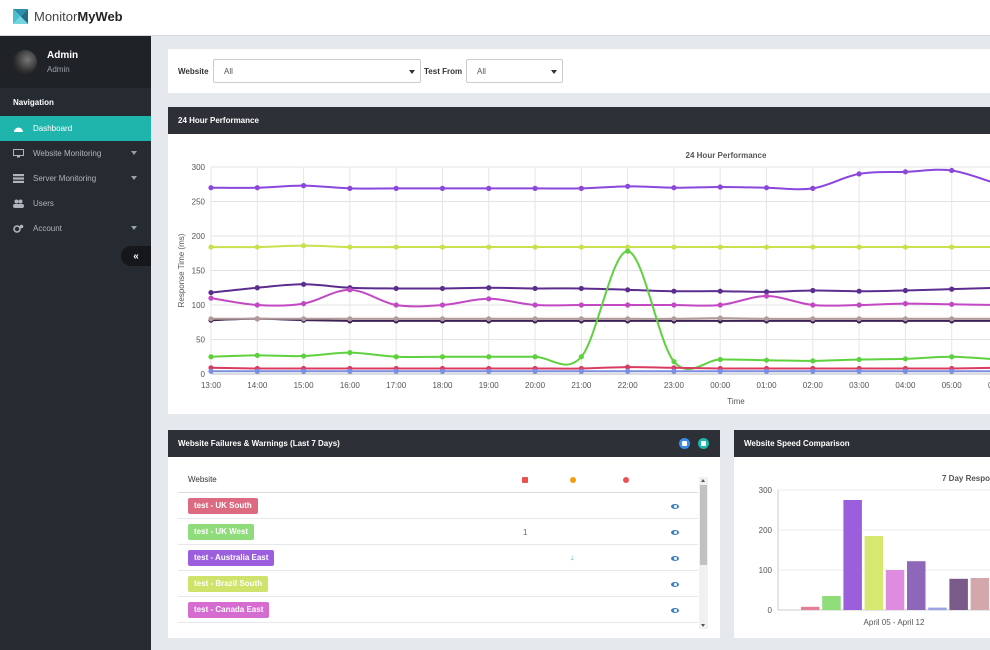 This screenshot has width=990, height=650. Describe the element at coordinates (75, 153) in the screenshot. I see `sidebar-item-website-monitoring: Website Monitoring` at that location.